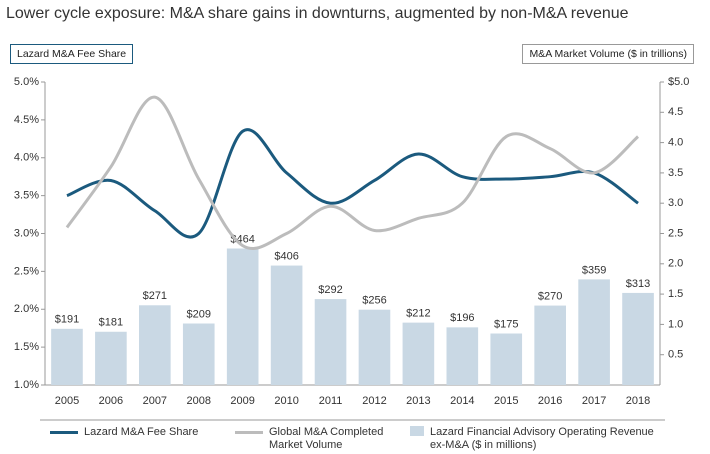  What do you see at coordinates (26, 82) in the screenshot?
I see `y-tick-label: 5.0%` at bounding box center [26, 82].